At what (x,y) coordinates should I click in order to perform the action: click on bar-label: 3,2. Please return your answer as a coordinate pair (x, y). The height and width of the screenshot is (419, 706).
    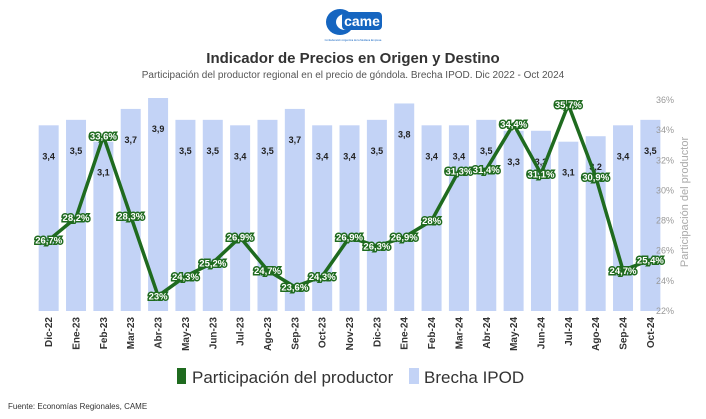
    Looking at the image, I should click on (595, 167).